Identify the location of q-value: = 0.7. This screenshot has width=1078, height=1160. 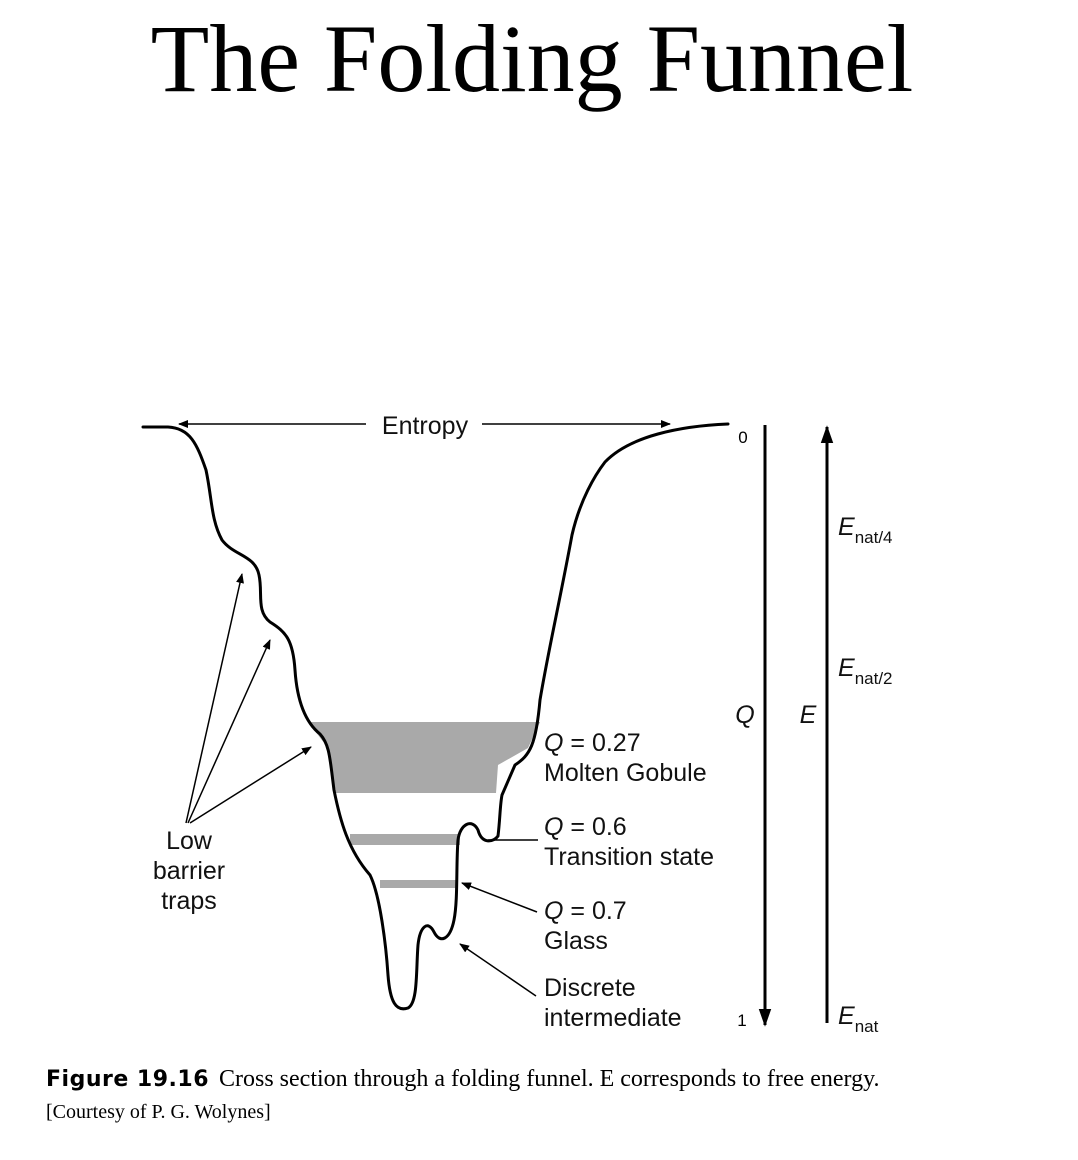
(594, 911).